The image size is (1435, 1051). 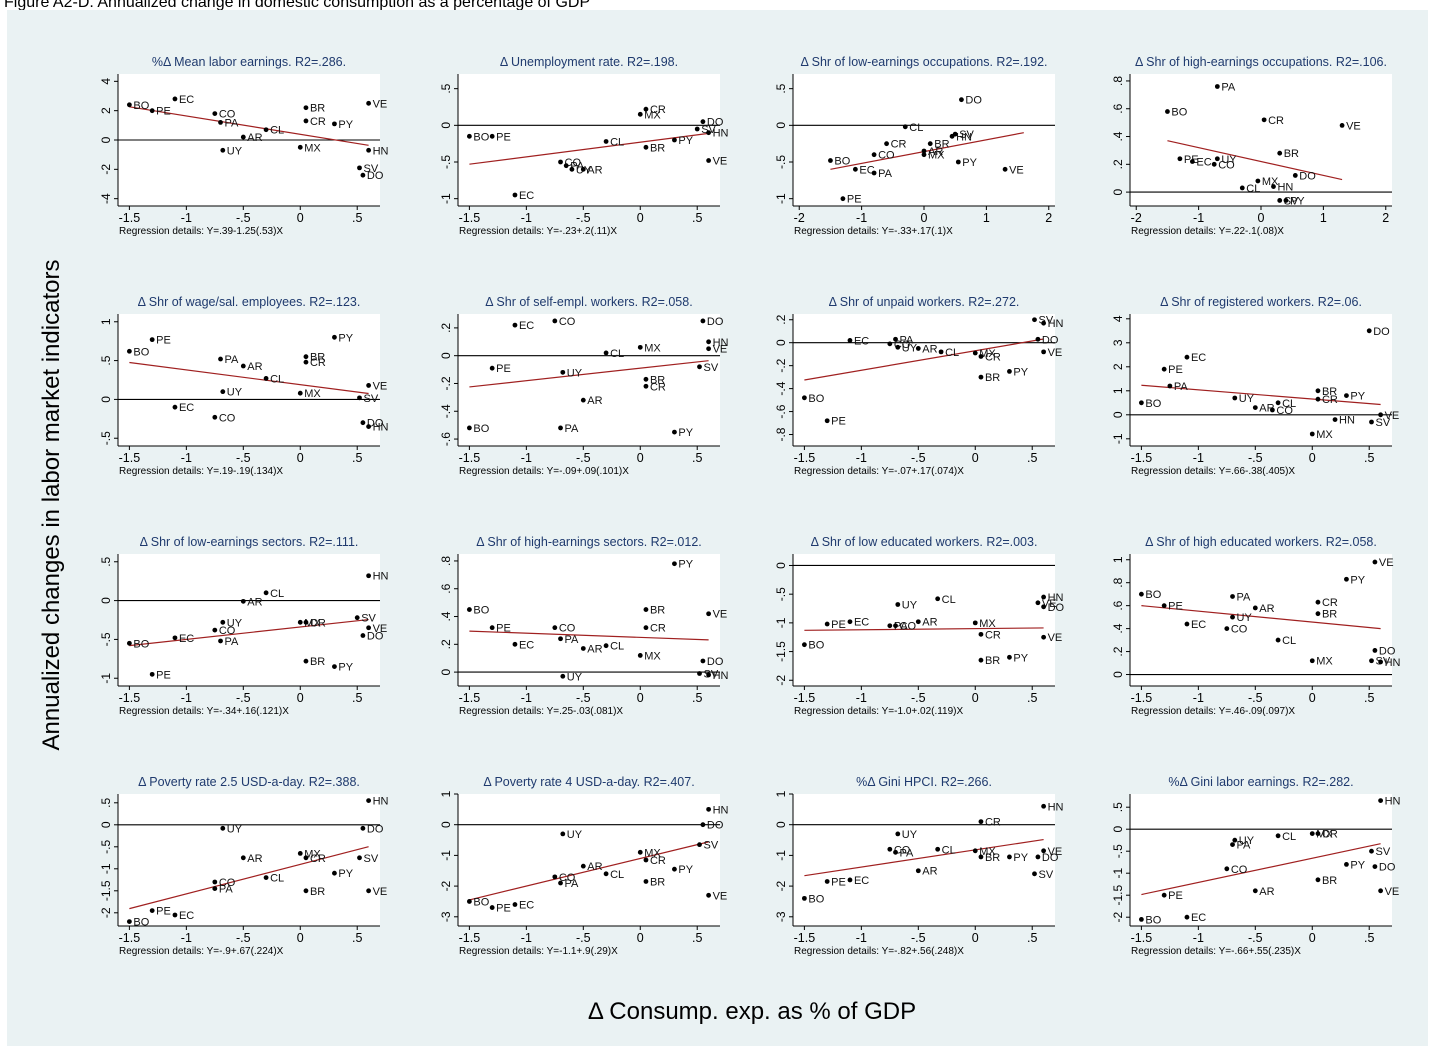 I want to click on regression-details: Regression details: Y=-.66+.55(.235)X, so click(x=1216, y=951).